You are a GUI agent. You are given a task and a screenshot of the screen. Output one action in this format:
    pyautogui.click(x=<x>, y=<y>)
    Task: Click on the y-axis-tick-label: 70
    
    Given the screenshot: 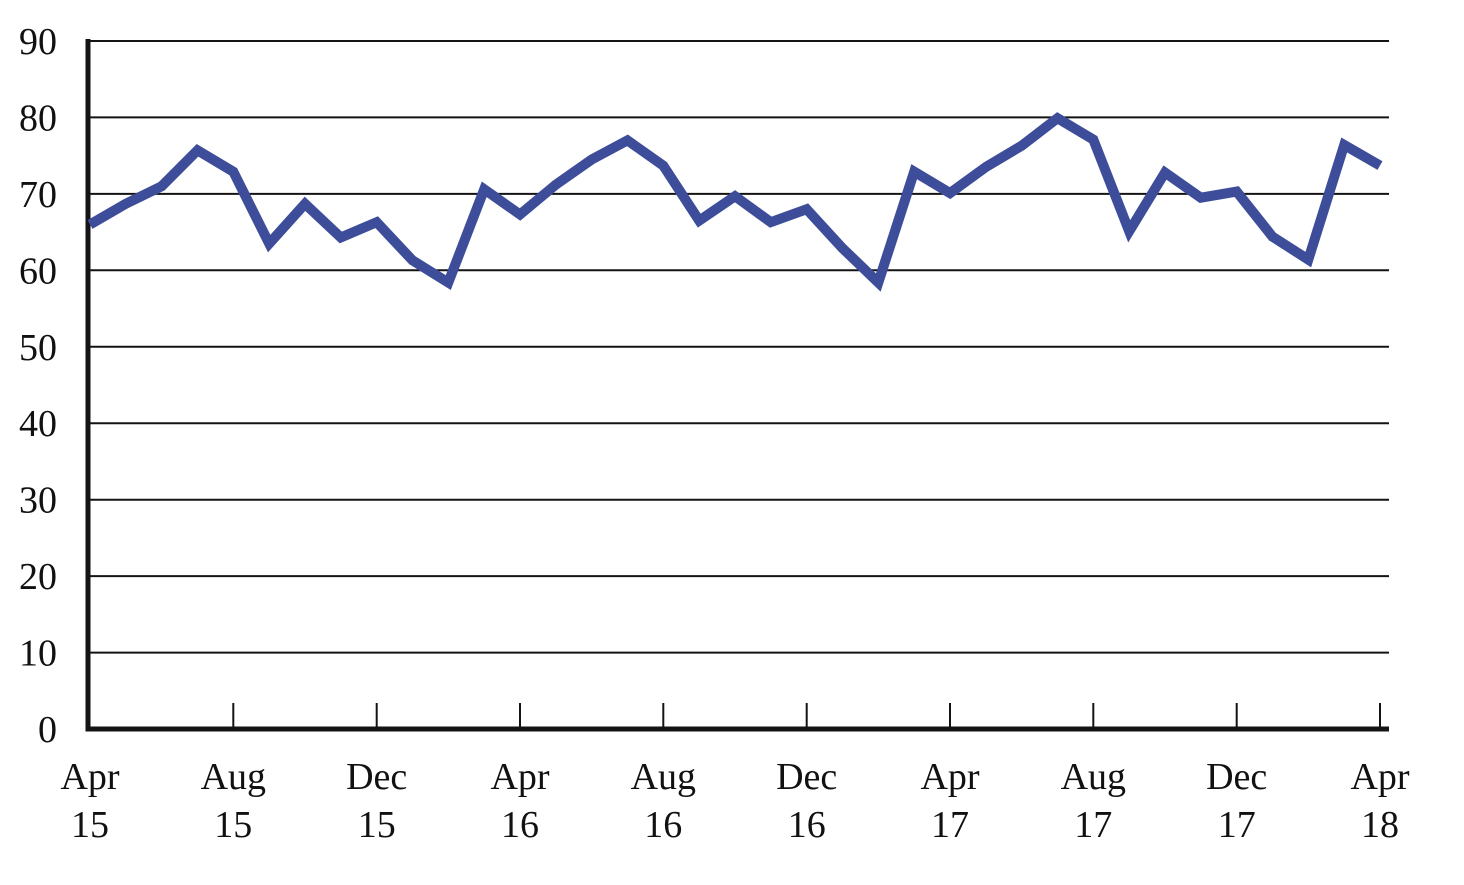 What is the action you would take?
    pyautogui.click(x=38, y=195)
    